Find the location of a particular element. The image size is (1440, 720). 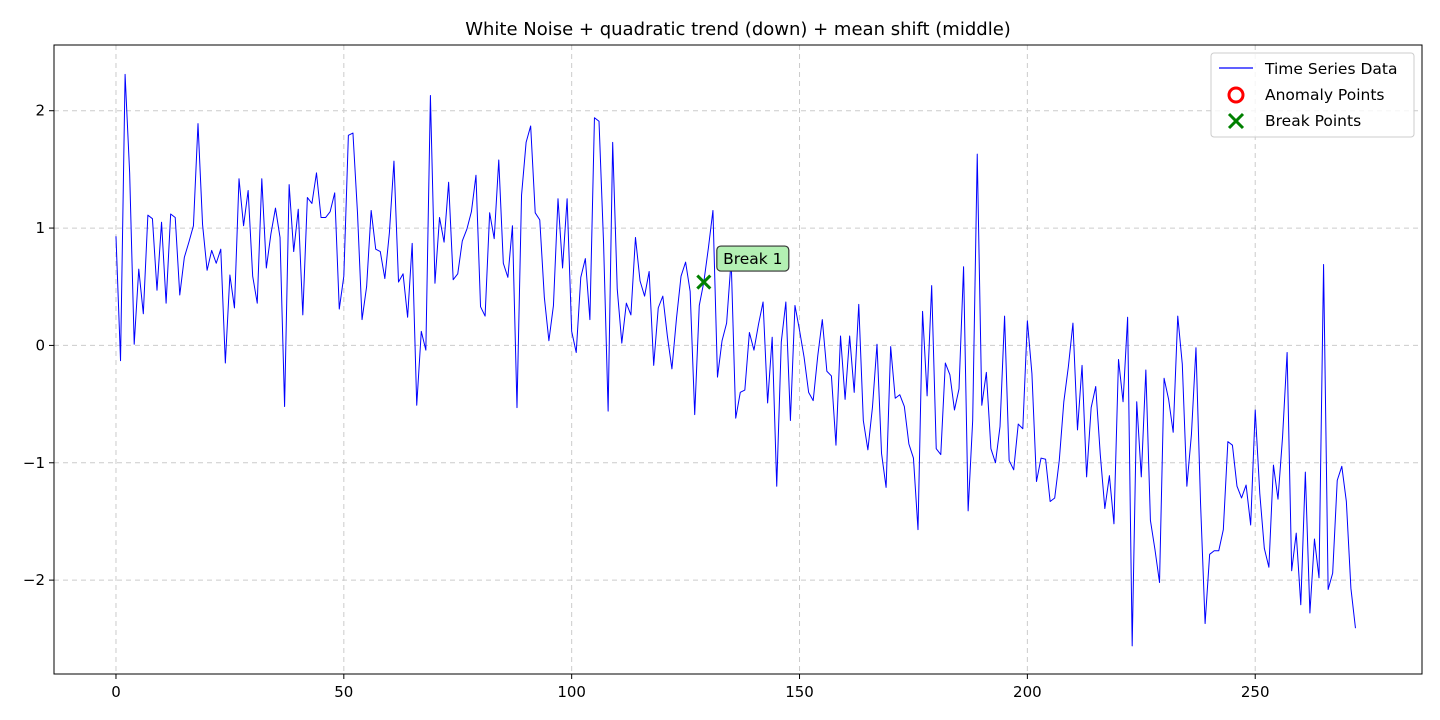

legend-anomaly-marker is located at coordinates (1236, 95).